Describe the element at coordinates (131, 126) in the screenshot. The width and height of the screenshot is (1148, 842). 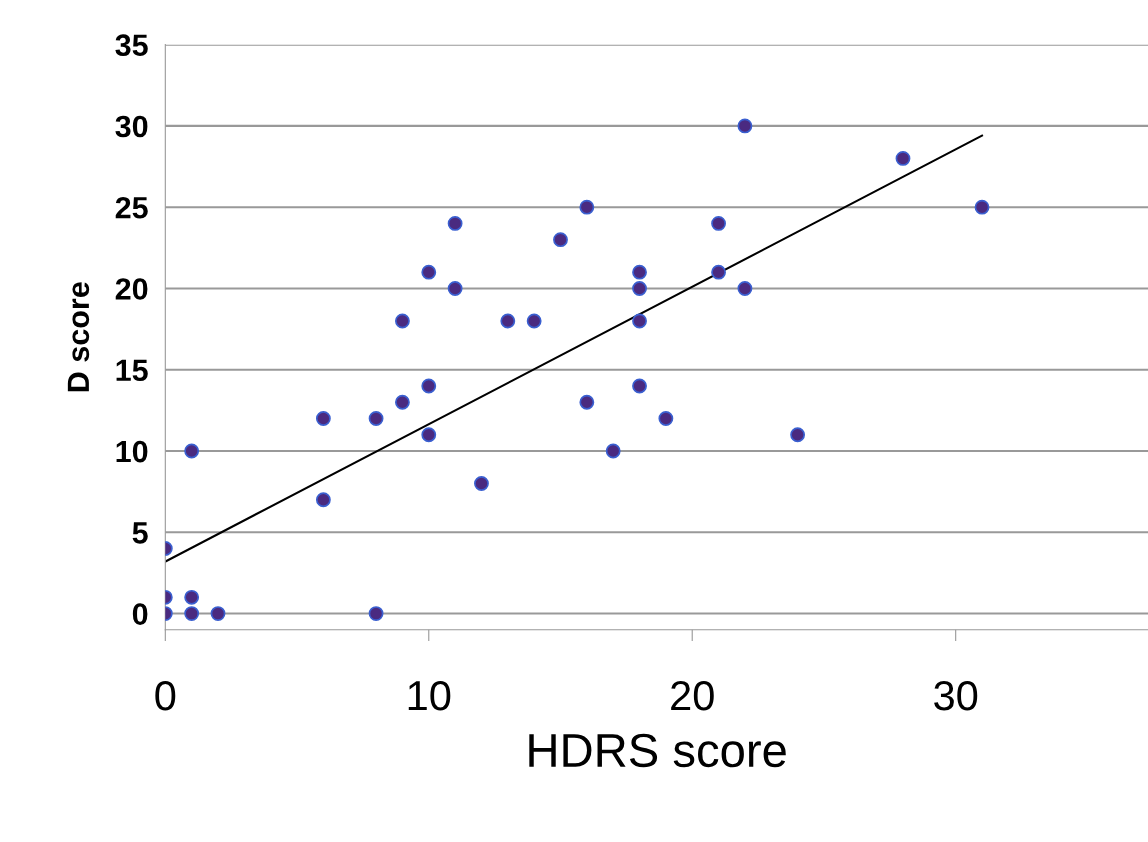
I see `y-tick-label: 30` at that location.